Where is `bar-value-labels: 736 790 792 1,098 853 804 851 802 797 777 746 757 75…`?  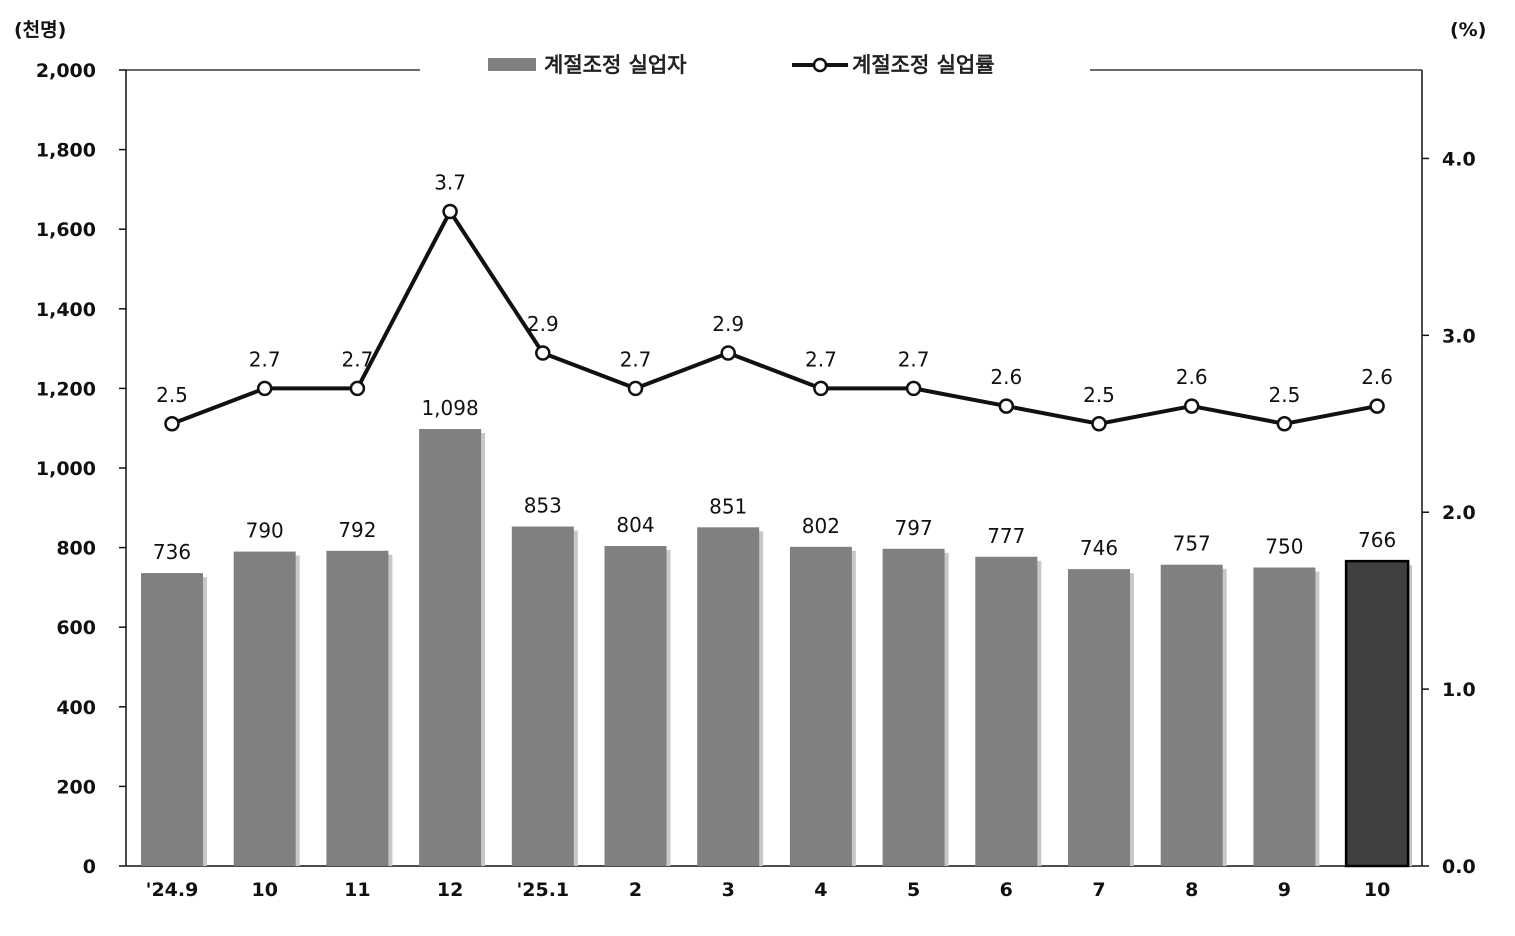 bar-value-labels: 736 790 792 1,098 853 804 851 802 797 777 746 757 75… is located at coordinates (774, 480).